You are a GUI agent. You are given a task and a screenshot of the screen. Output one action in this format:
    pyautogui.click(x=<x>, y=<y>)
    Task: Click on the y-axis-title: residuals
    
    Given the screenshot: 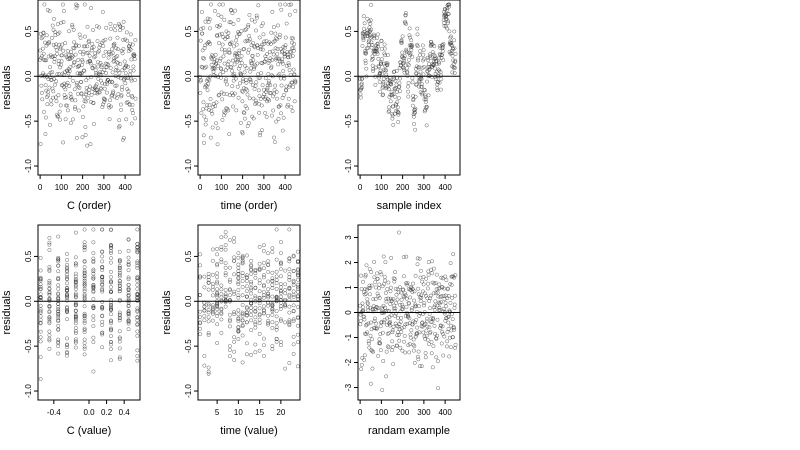 What is the action you would take?
    pyautogui.click(x=167, y=312)
    